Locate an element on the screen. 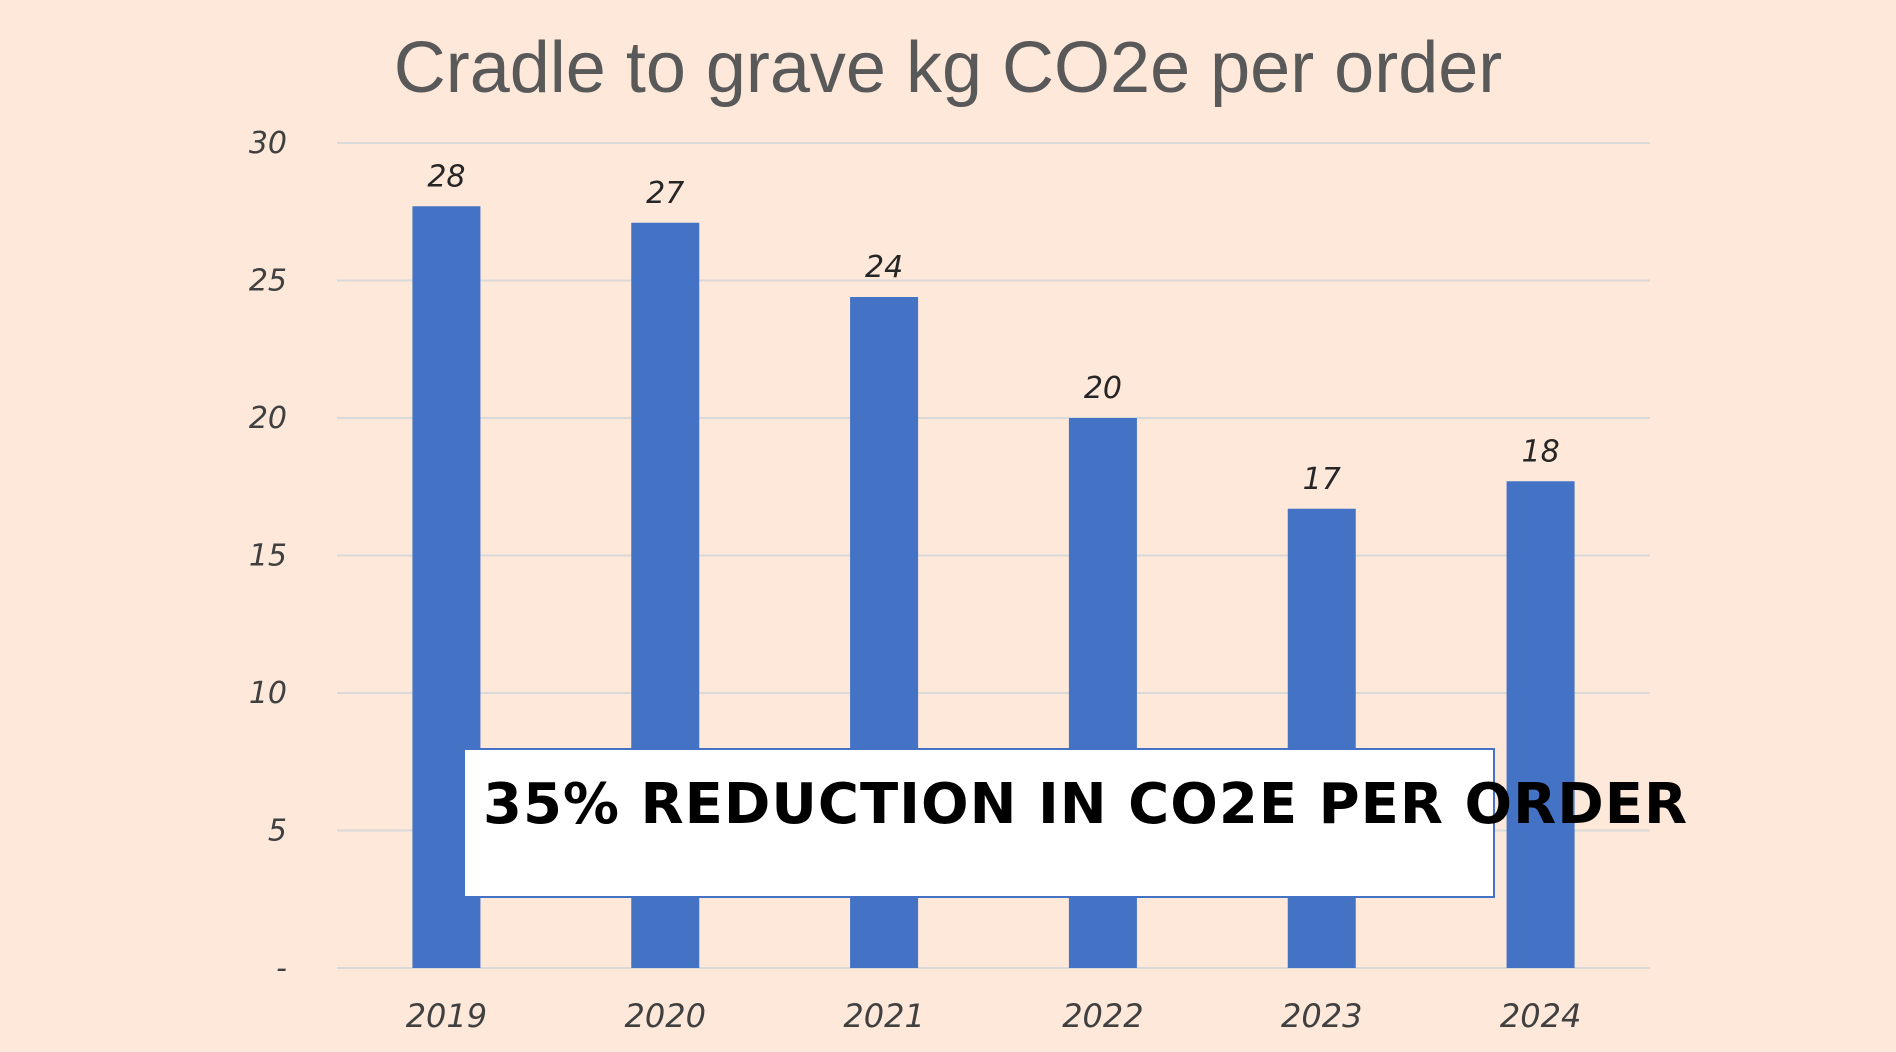 The width and height of the screenshot is (1896, 1052). y-tick-label: 20 is located at coordinates (268, 418).